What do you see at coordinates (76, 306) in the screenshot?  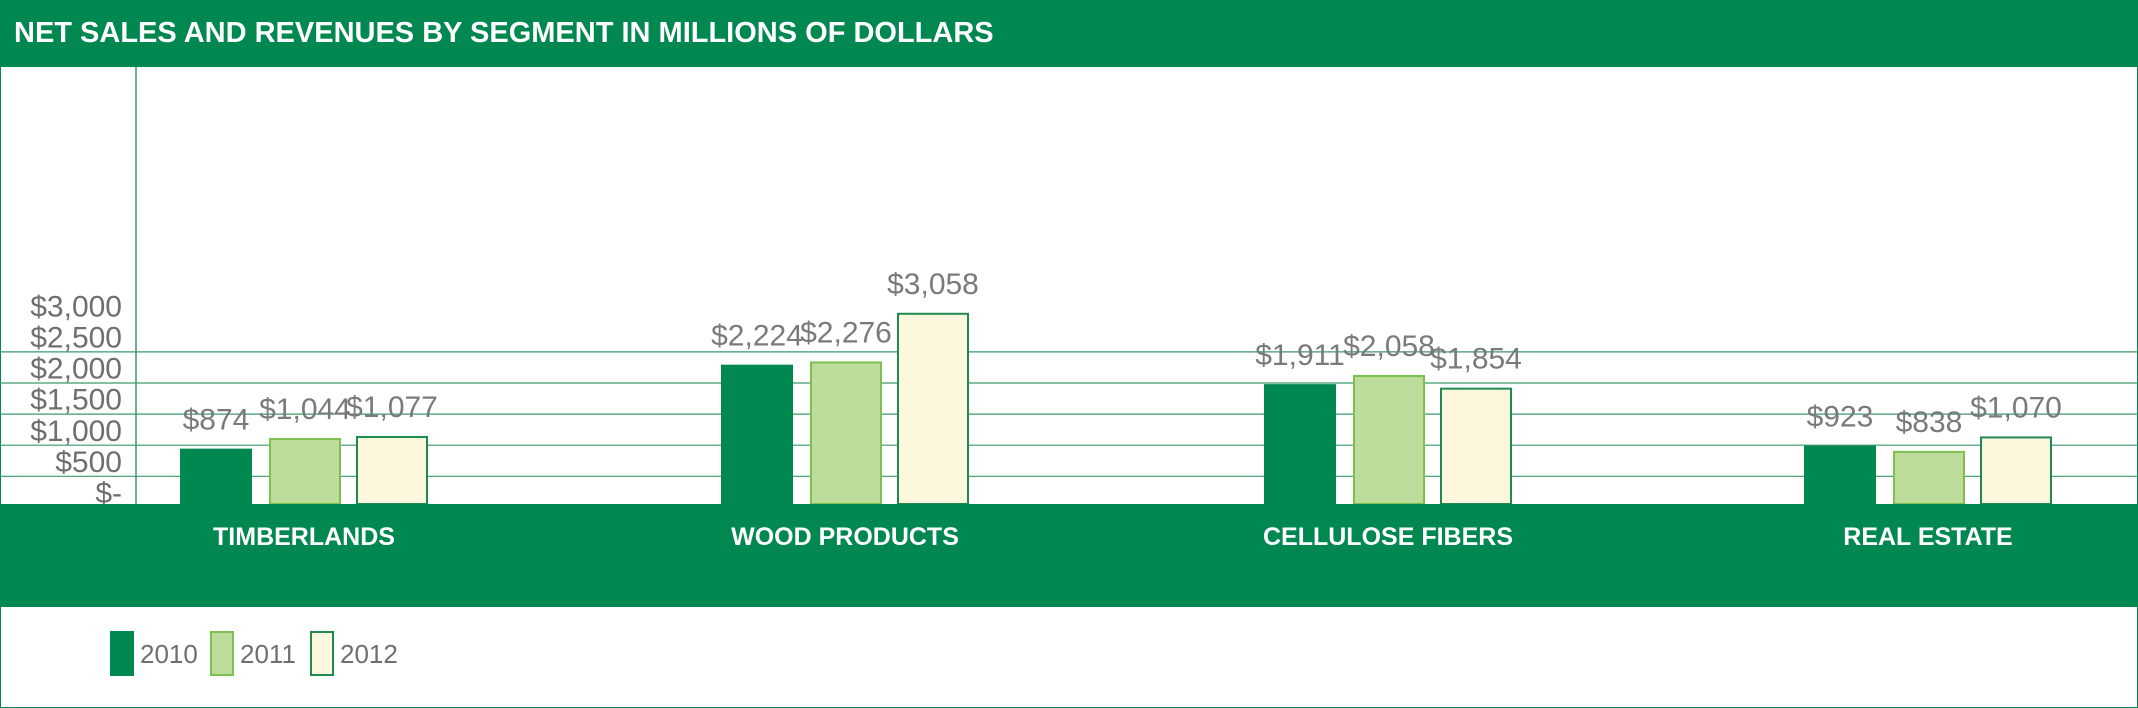 I see `y-tick-label: $3,000` at bounding box center [76, 306].